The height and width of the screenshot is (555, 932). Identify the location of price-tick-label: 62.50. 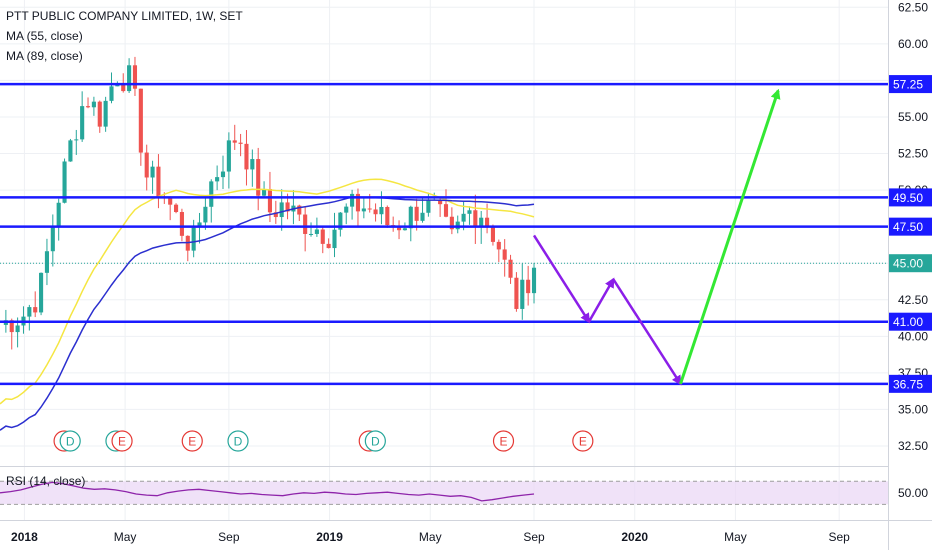
(913, 7).